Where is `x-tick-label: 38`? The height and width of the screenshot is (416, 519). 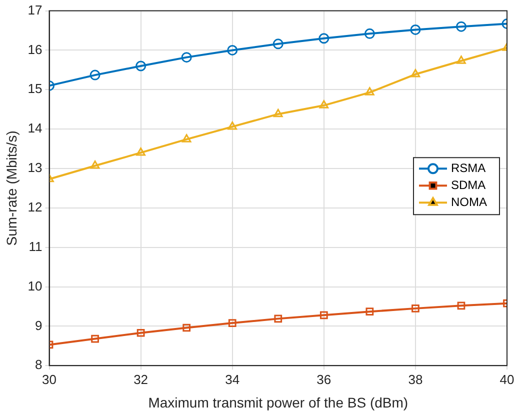 x-tick-label: 38 is located at coordinates (415, 379).